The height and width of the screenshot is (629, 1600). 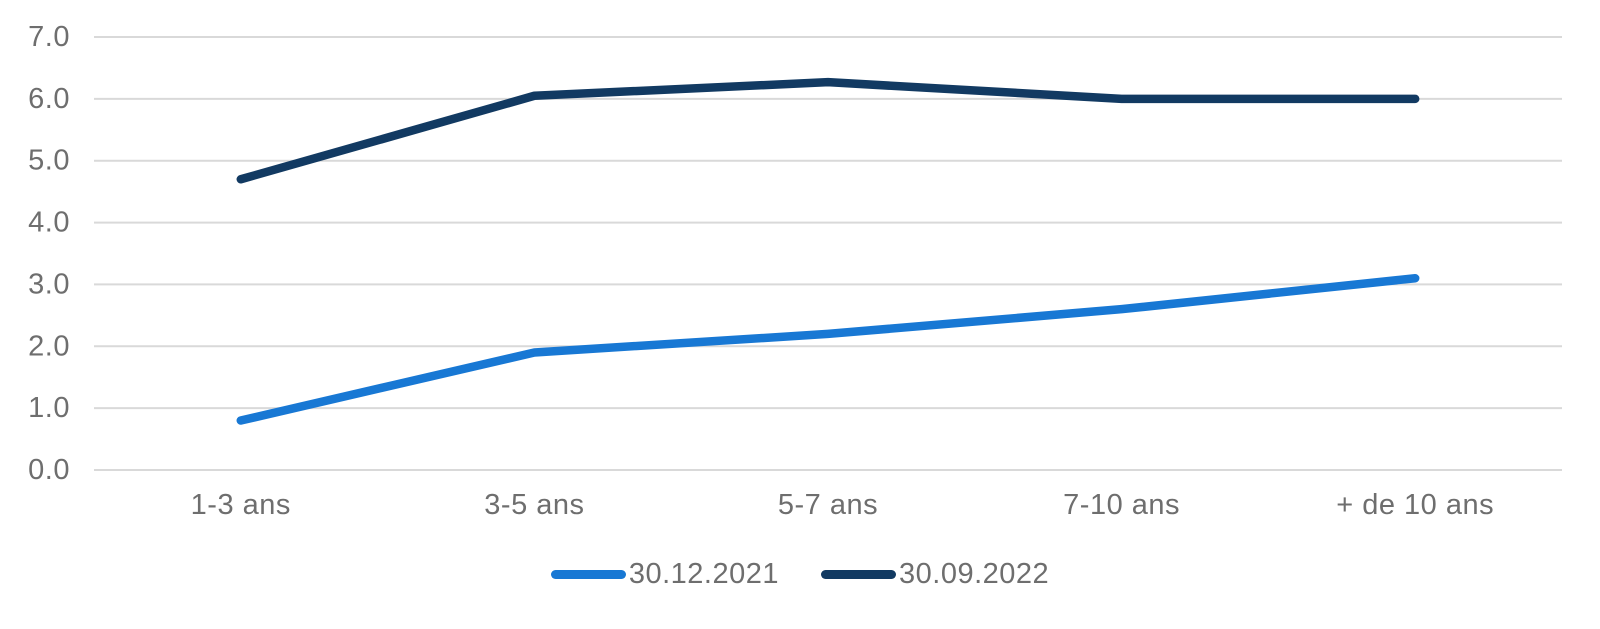 What do you see at coordinates (828, 505) in the screenshot?
I see `x-axis-category-label: 5-7 ans` at bounding box center [828, 505].